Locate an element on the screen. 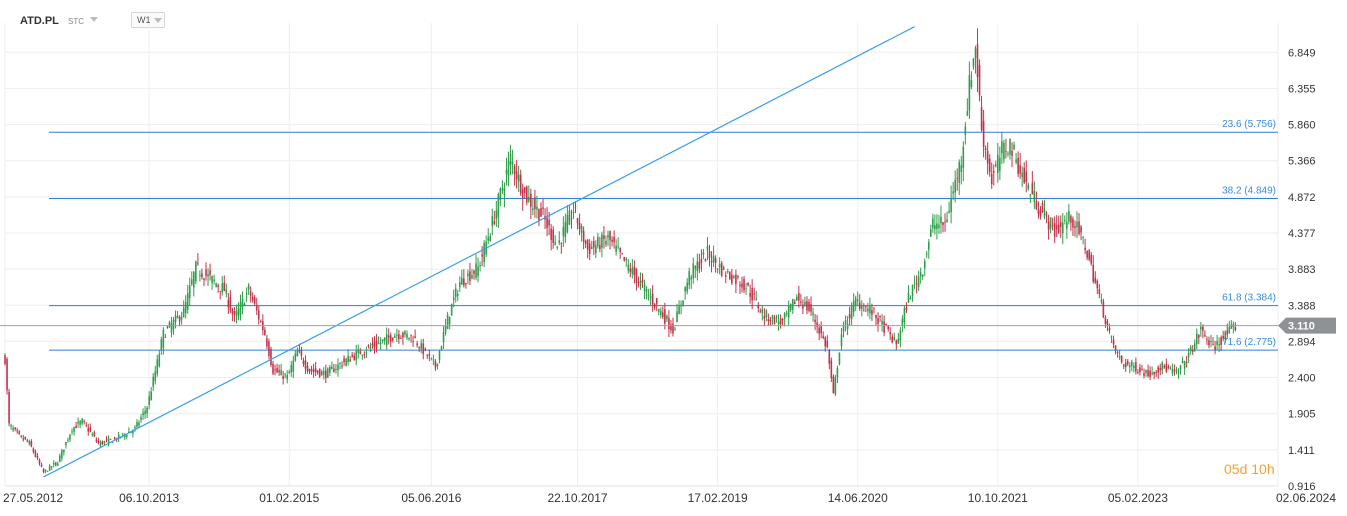 The image size is (1347, 516). y-tick-label: 0.916 is located at coordinates (1302, 487).